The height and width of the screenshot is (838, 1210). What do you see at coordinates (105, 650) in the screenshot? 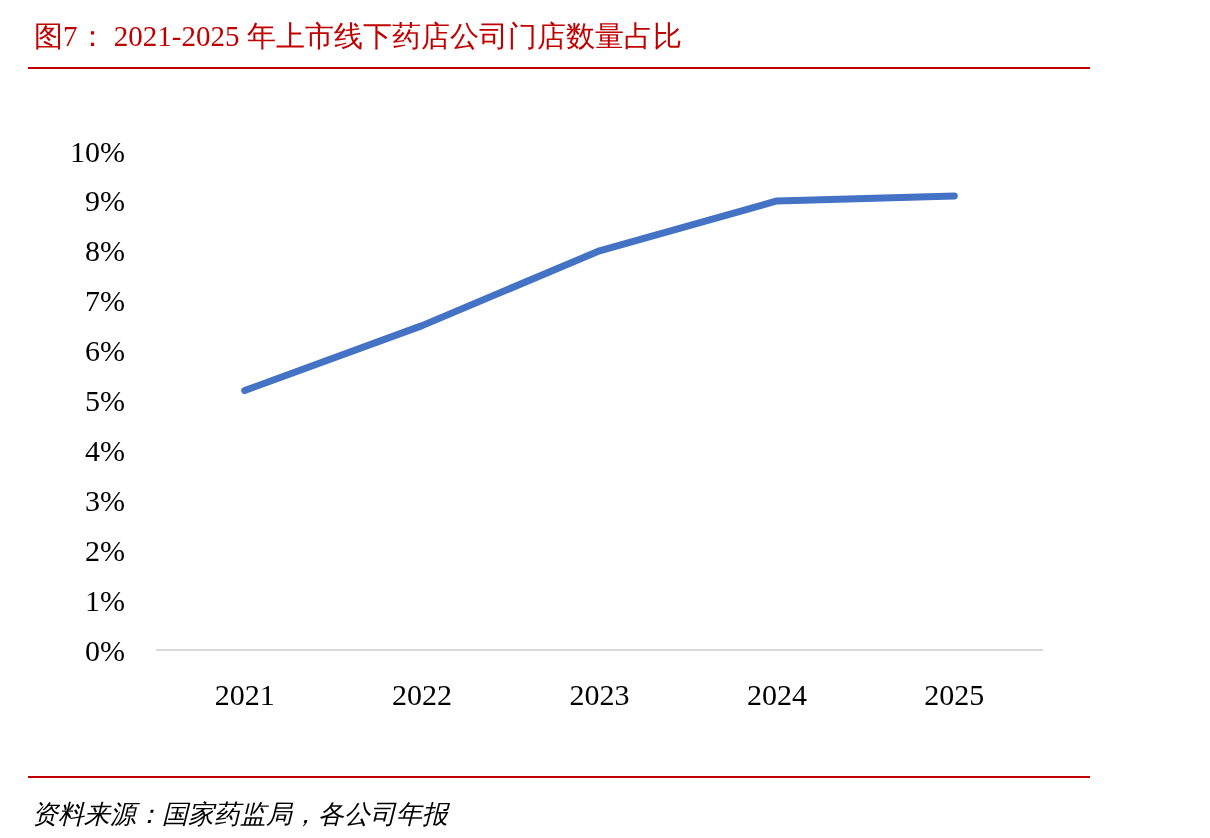
I see `y-tick-label: 0%` at bounding box center [105, 650].